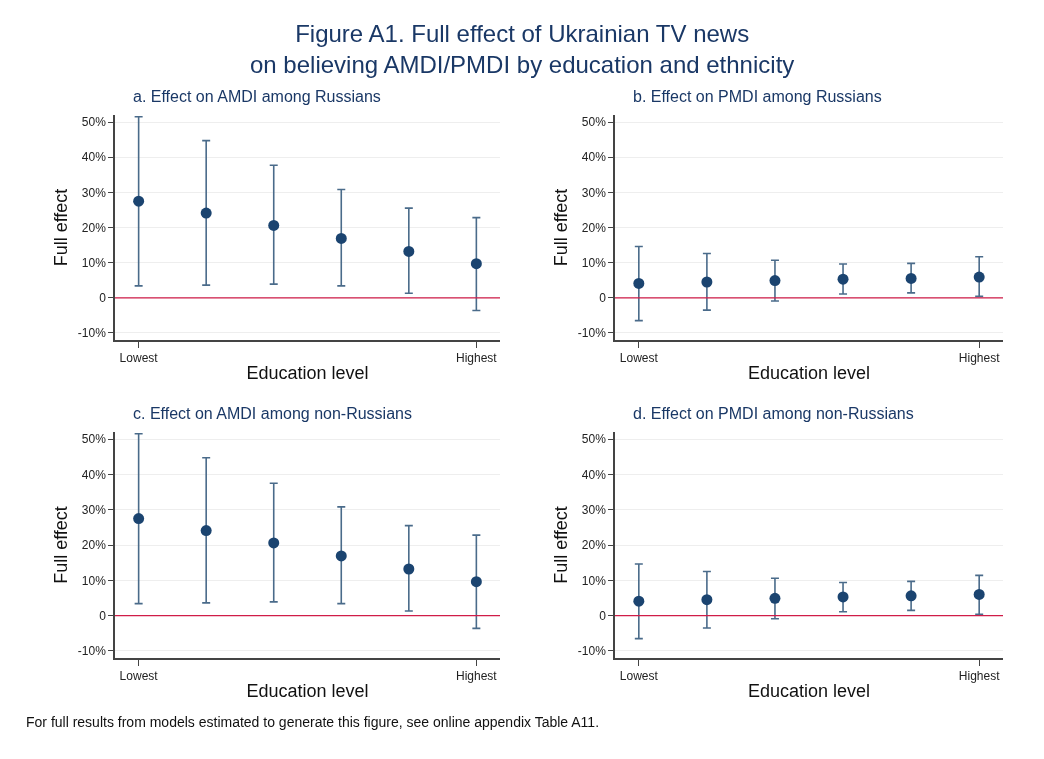 The image size is (1044, 759). Describe the element at coordinates (773, 413) in the screenshot. I see `chart-title: d. Effect on PMDI among non-Russians` at that location.